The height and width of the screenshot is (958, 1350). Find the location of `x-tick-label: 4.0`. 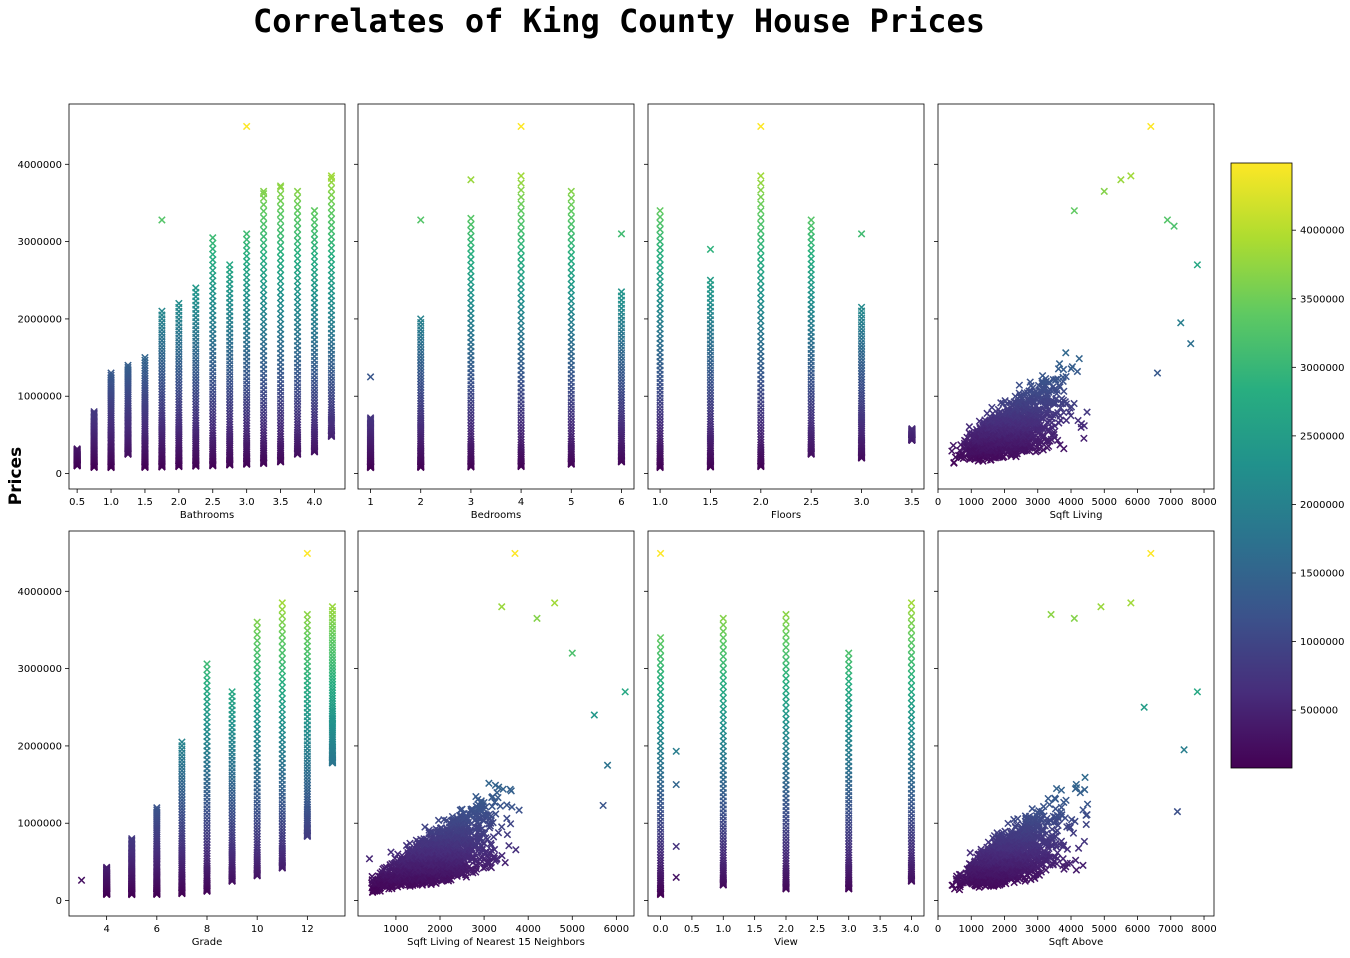

x-tick-label: 4.0 is located at coordinates (315, 502).